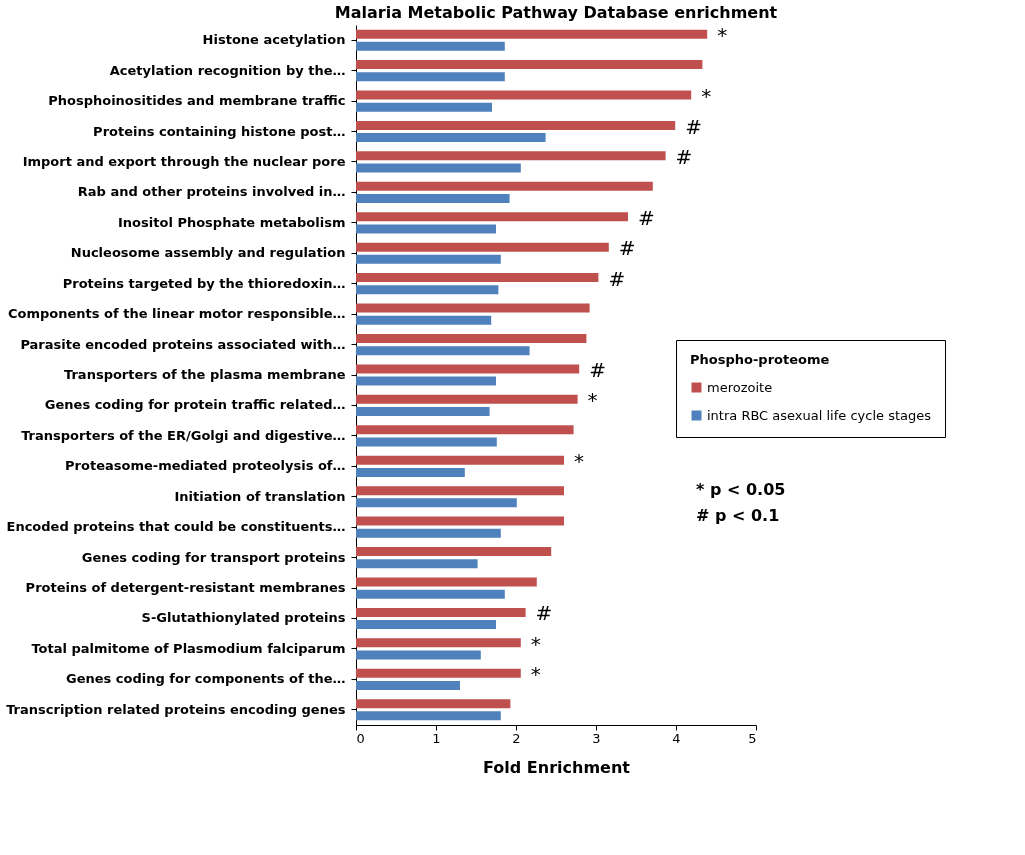  What do you see at coordinates (741, 489) in the screenshot?
I see `annotation: * p < 0.05` at bounding box center [741, 489].